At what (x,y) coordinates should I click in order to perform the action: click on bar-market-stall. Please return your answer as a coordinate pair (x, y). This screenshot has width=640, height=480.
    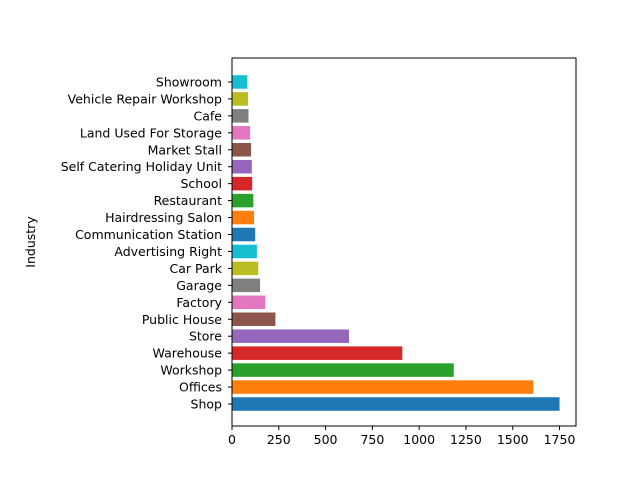
    Looking at the image, I should click on (242, 150).